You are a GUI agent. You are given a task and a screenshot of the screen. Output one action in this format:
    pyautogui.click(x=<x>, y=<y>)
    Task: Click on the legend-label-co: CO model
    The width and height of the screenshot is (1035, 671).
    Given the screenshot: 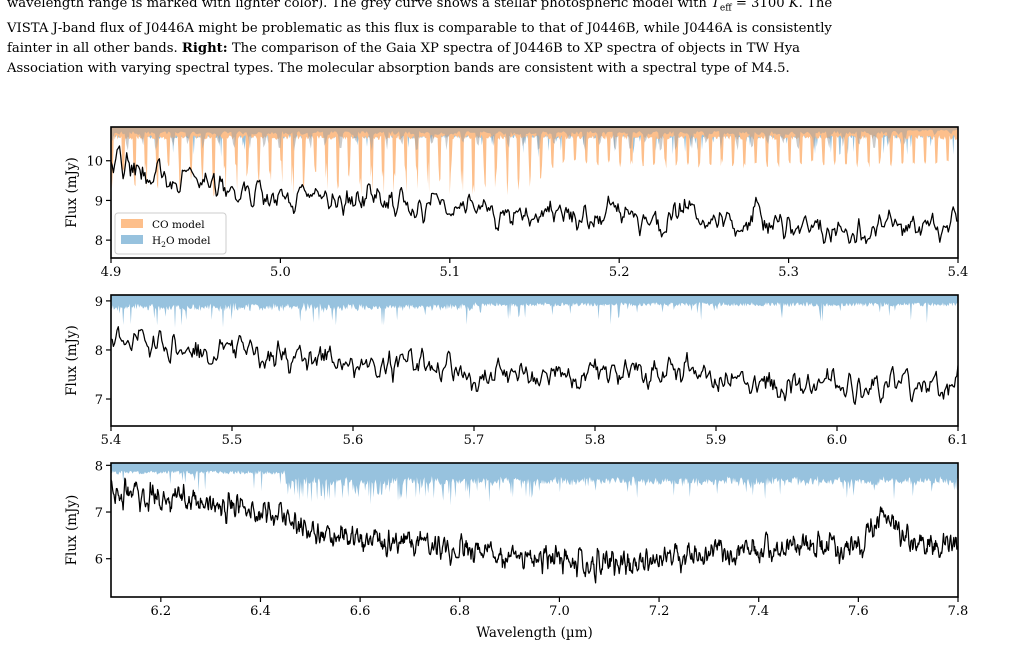 What is the action you would take?
    pyautogui.click(x=178, y=225)
    